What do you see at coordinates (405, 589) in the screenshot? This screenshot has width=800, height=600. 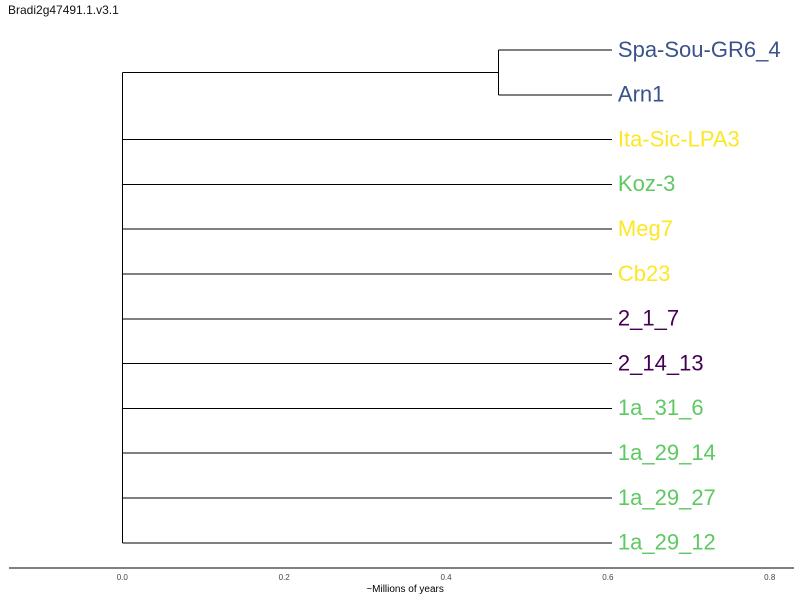 I see `x-axis-label: ~Millions of years` at bounding box center [405, 589].